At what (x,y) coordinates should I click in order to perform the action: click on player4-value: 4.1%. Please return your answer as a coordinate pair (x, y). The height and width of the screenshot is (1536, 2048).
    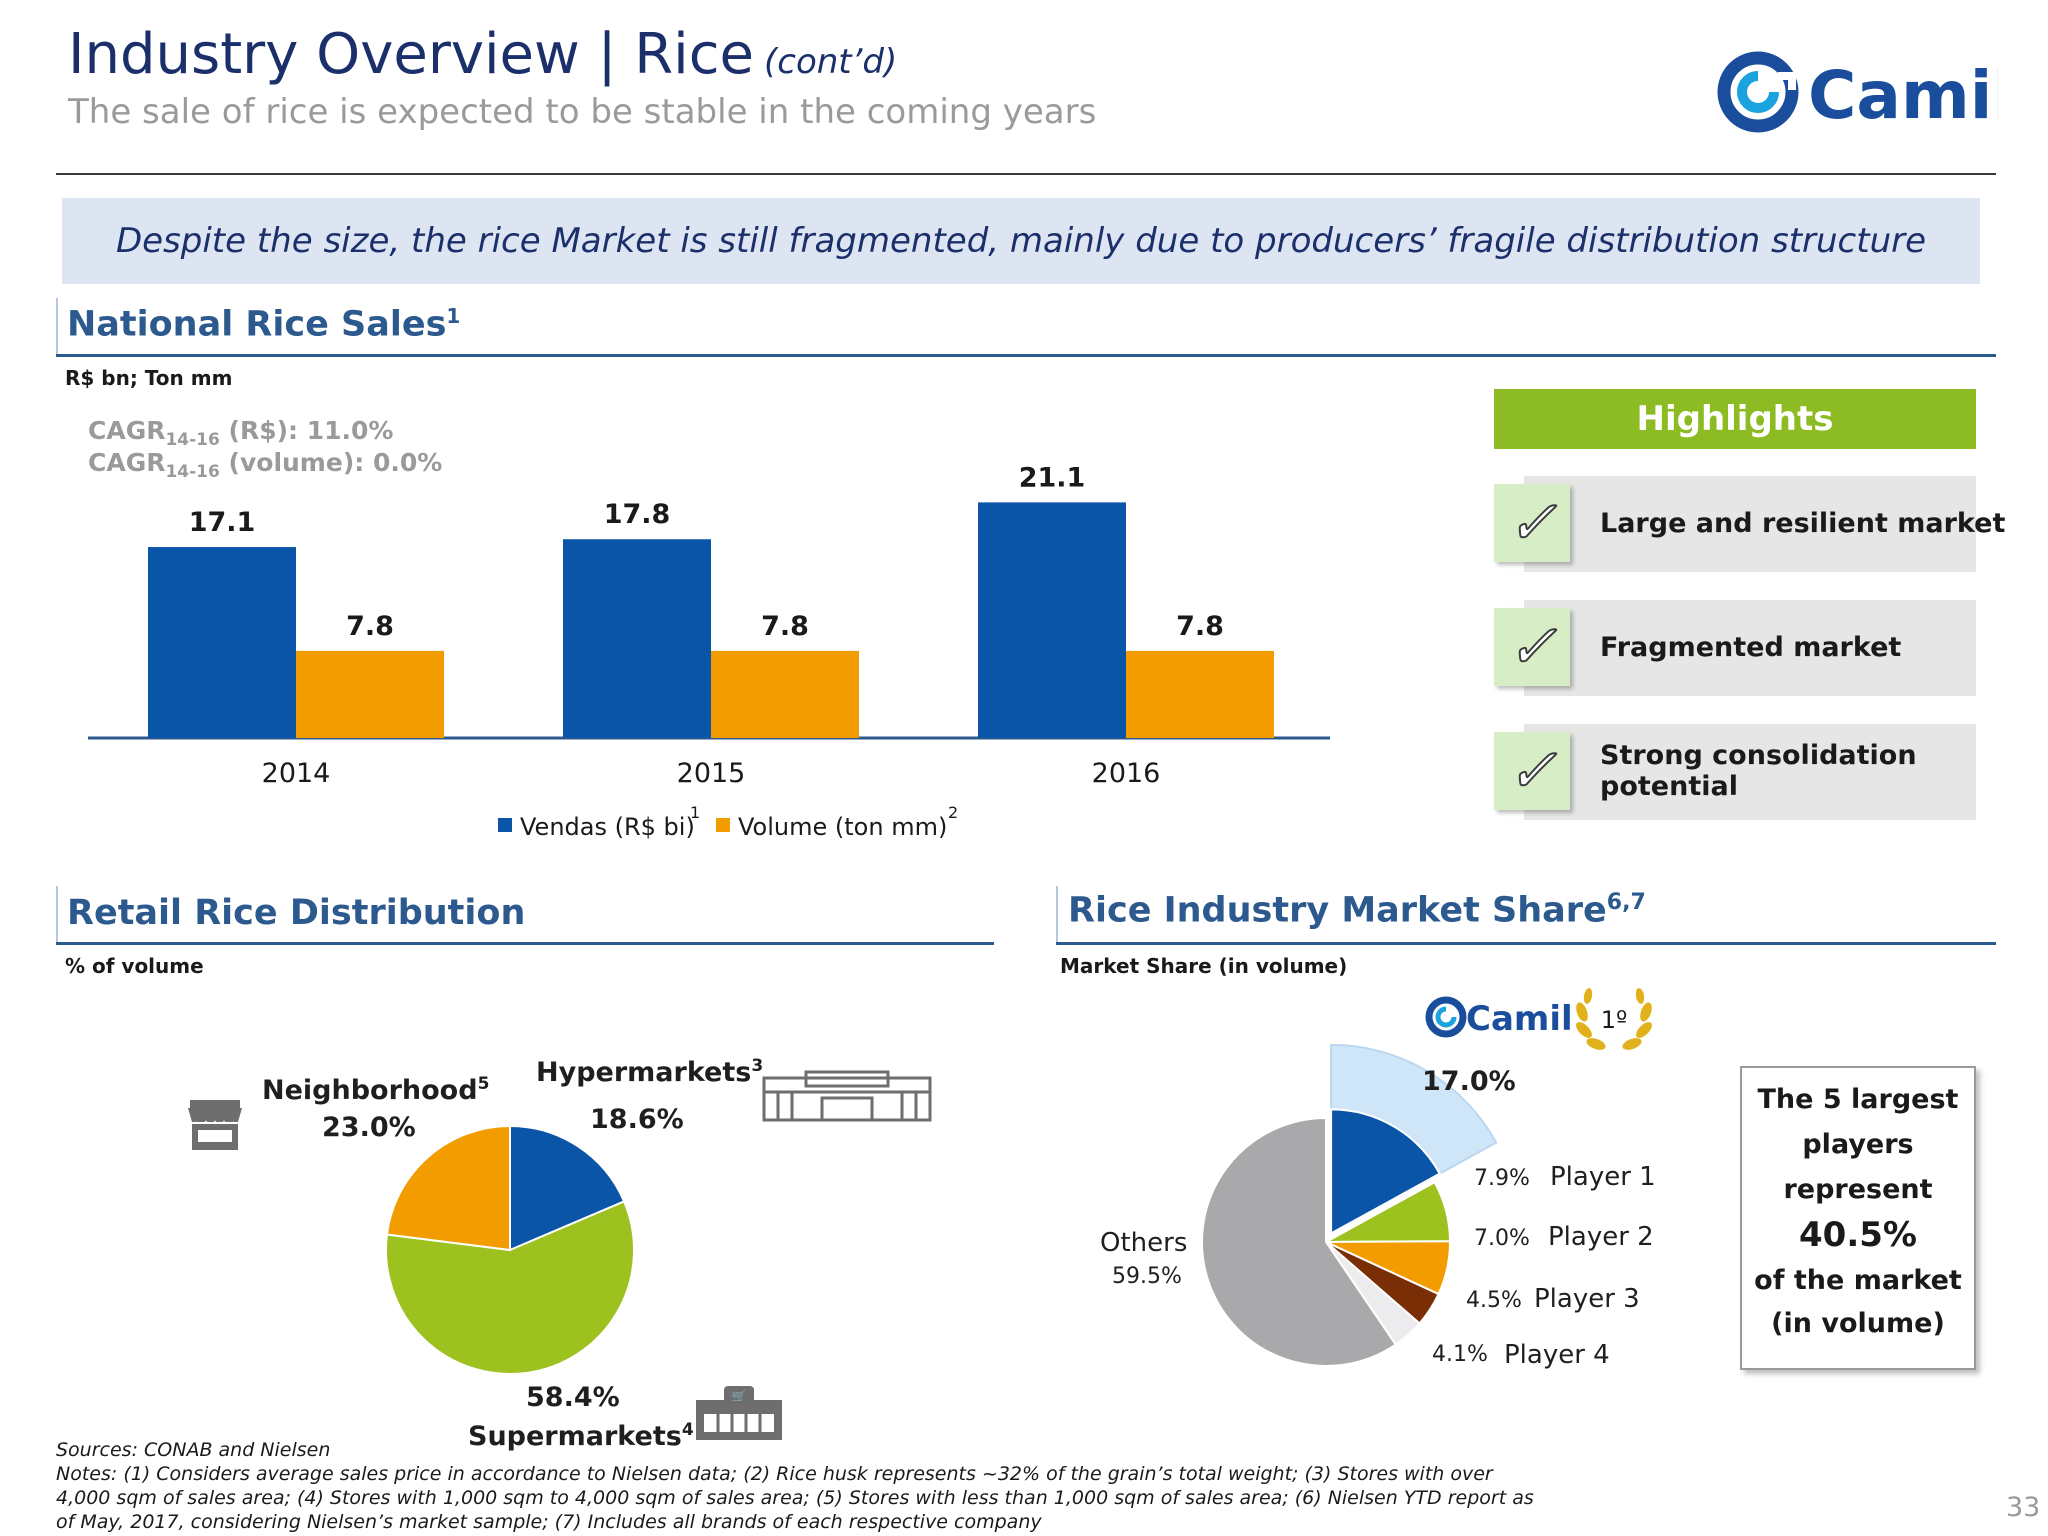
    Looking at the image, I should click on (1460, 1354).